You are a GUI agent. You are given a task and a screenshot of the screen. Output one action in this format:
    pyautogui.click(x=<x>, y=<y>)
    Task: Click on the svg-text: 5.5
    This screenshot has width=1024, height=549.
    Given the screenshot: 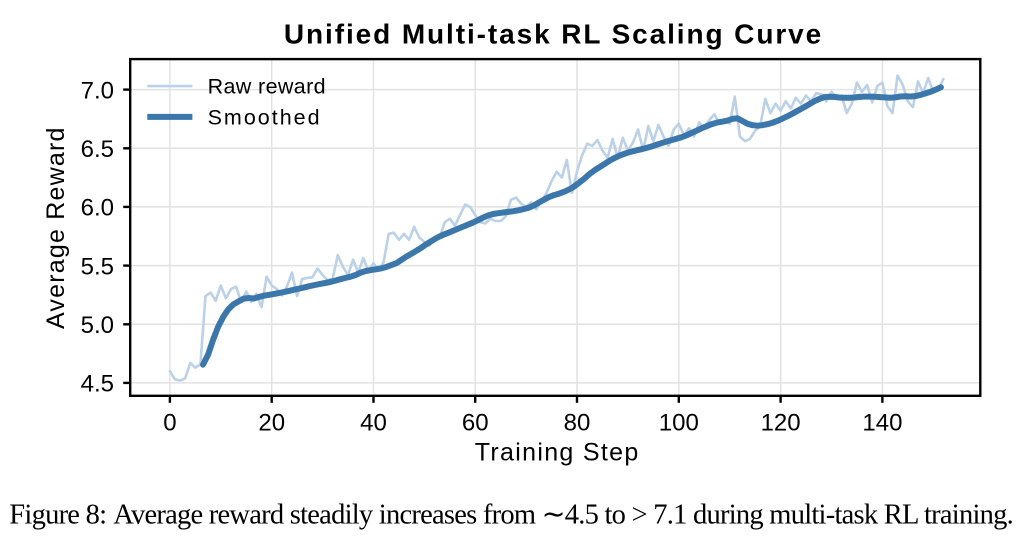 What is the action you would take?
    pyautogui.click(x=97, y=266)
    